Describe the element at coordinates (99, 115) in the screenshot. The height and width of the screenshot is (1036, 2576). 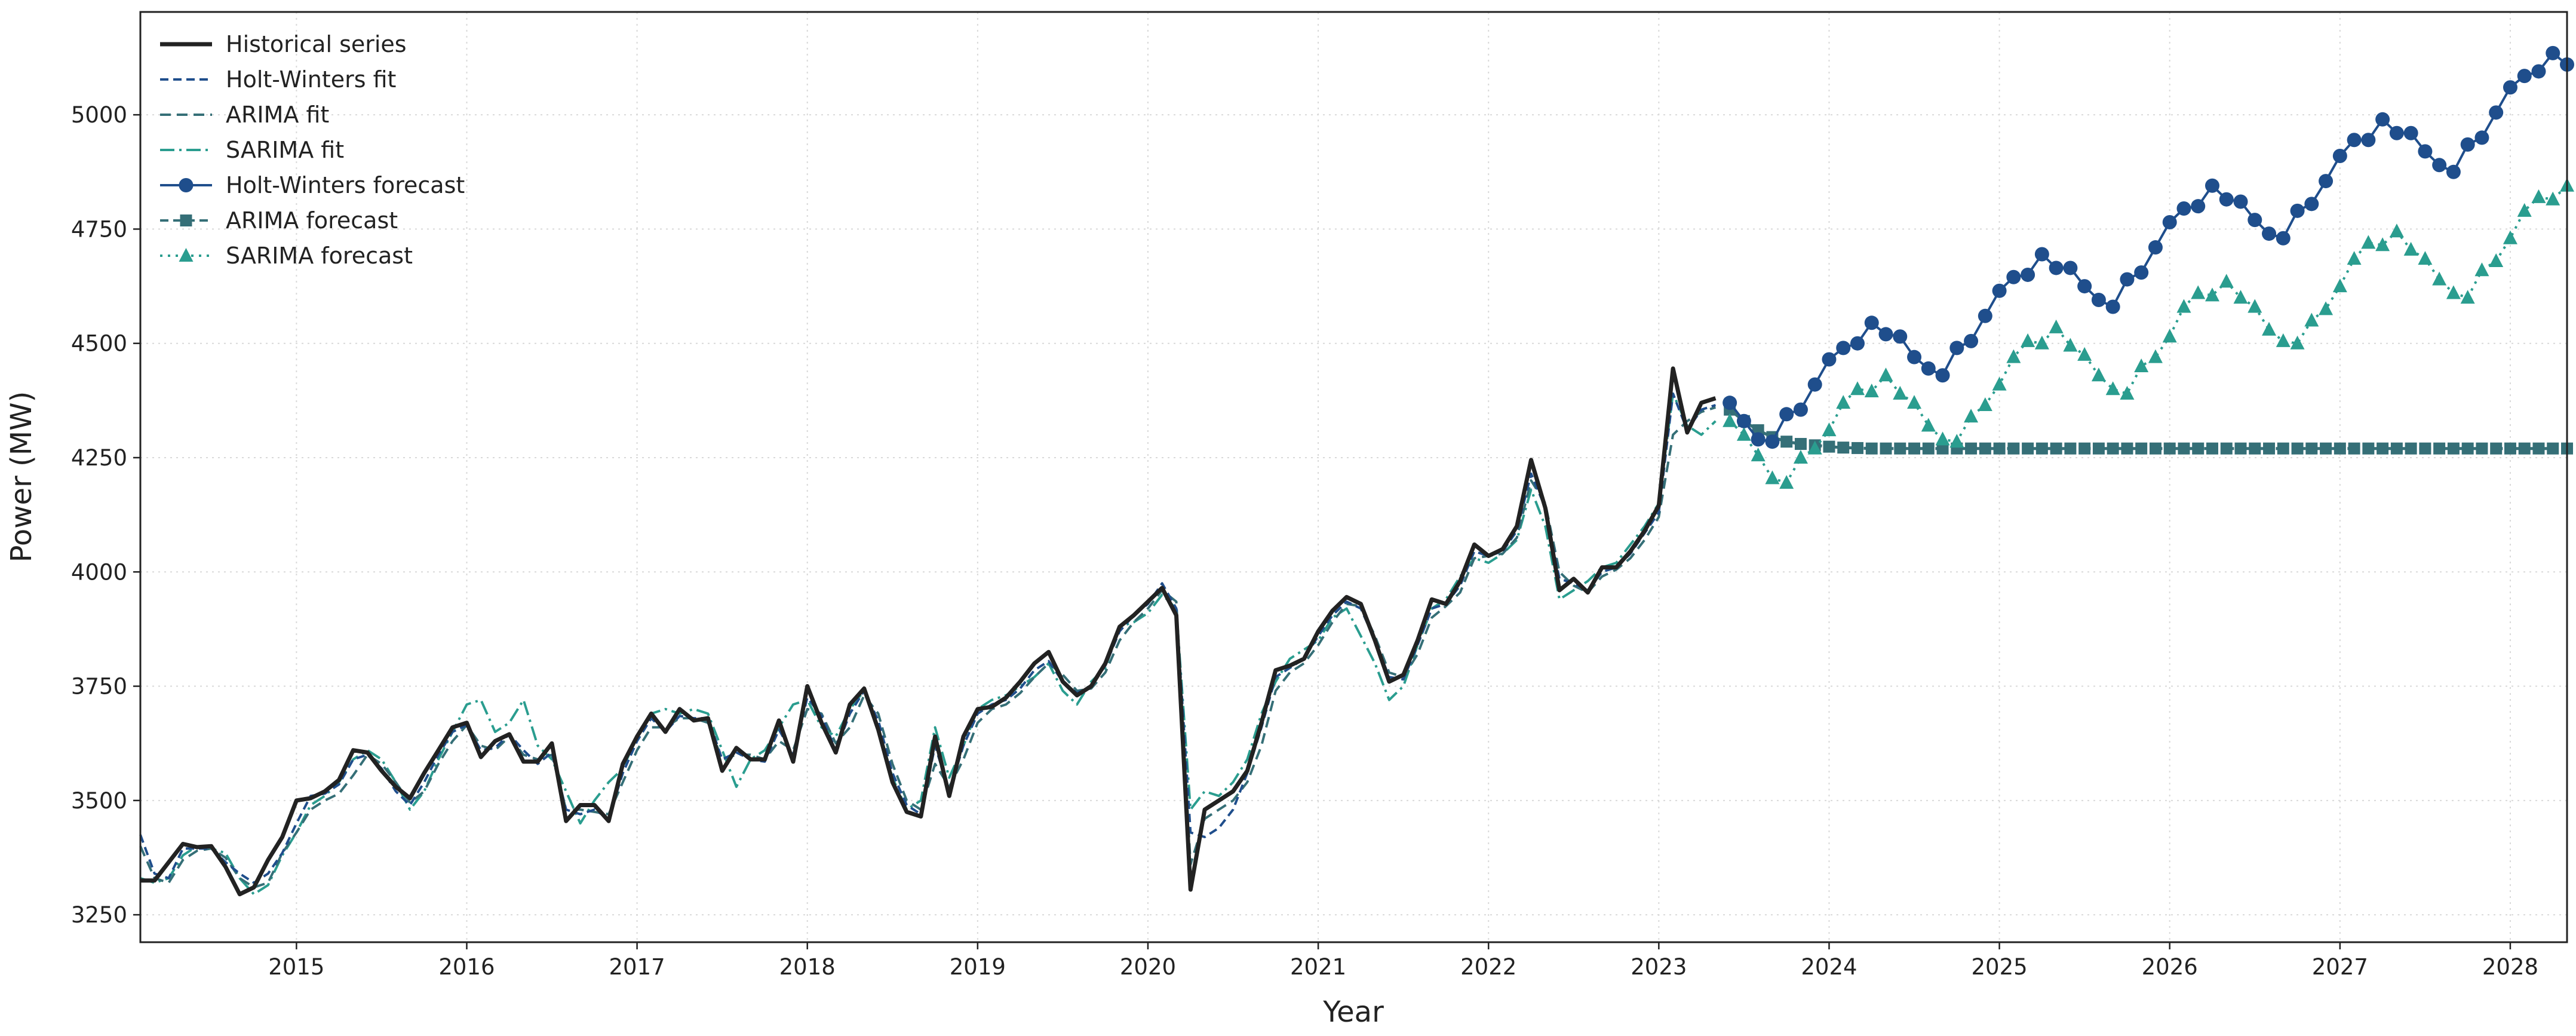
I see `y-tick-label: 5000` at that location.